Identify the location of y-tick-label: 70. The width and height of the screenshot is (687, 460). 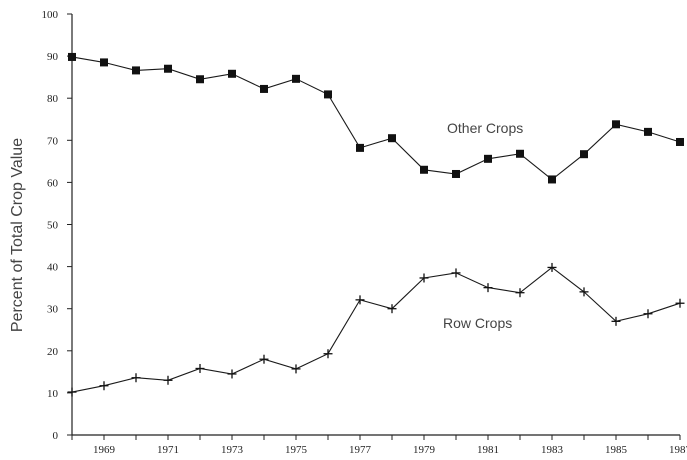
(53, 141).